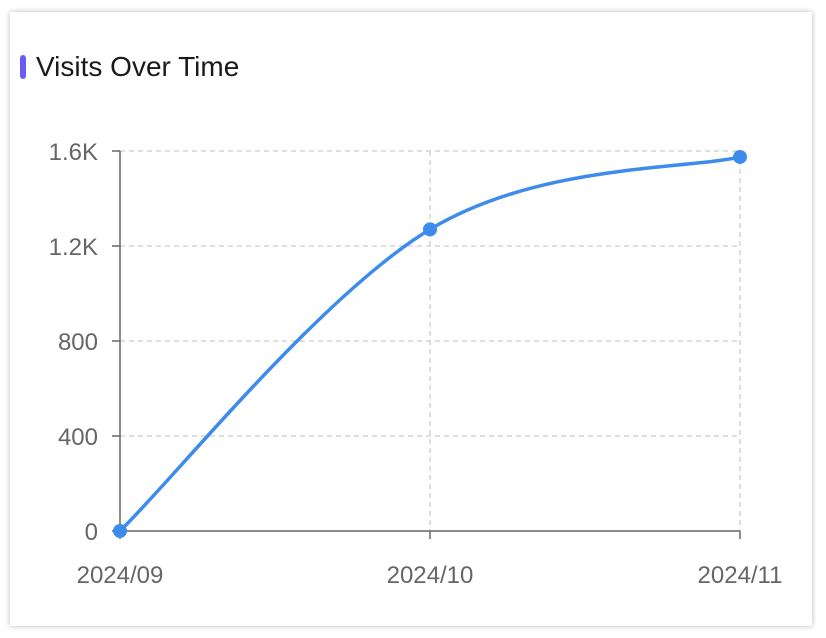 This screenshot has width=826, height=638. I want to click on y-tick-label: 1.2K, so click(73, 247).